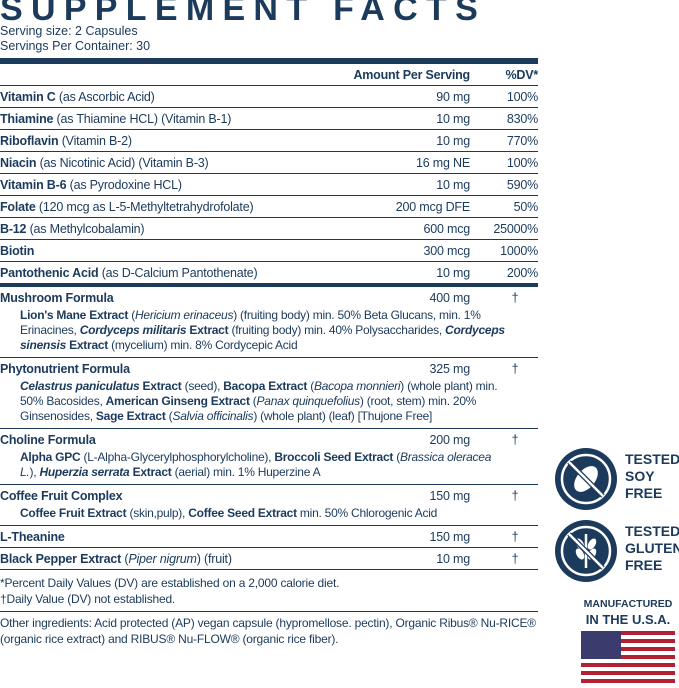  What do you see at coordinates (80, 386) in the screenshot?
I see `text-segment: Celastrus paniculatus` at bounding box center [80, 386].